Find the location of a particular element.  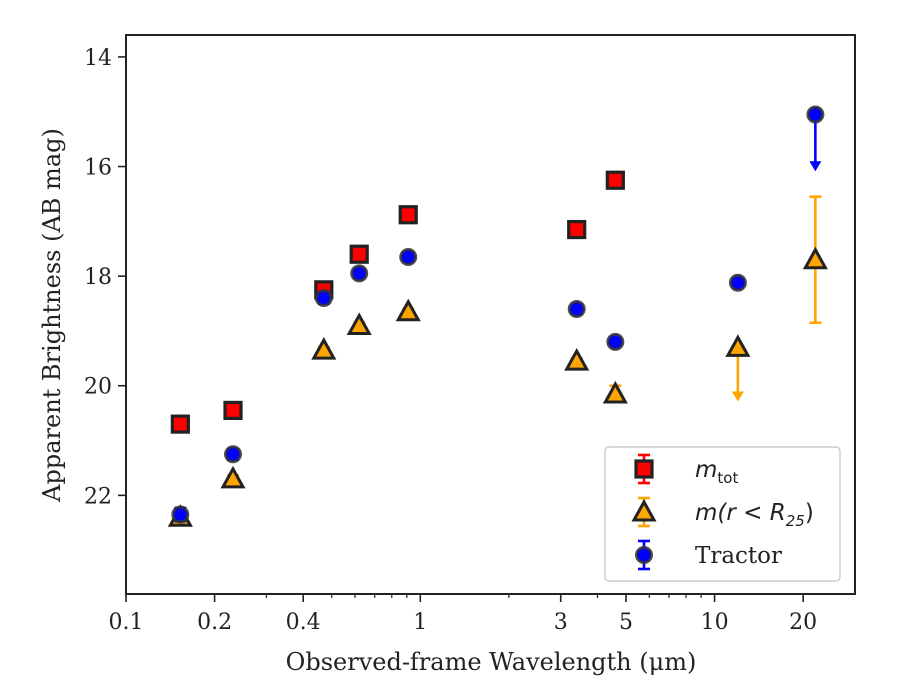

y-tick-label: 20 is located at coordinates (98, 387).